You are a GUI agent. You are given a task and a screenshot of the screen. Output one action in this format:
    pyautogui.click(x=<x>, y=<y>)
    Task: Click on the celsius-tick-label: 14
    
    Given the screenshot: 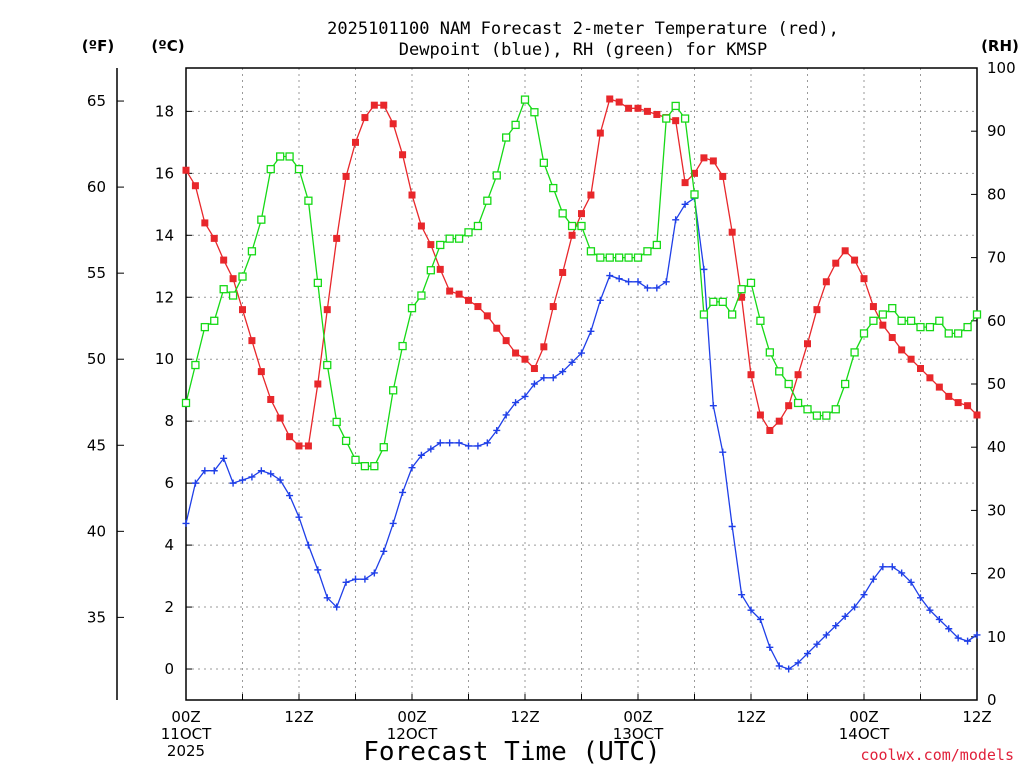 What is the action you would take?
    pyautogui.click(x=164, y=235)
    